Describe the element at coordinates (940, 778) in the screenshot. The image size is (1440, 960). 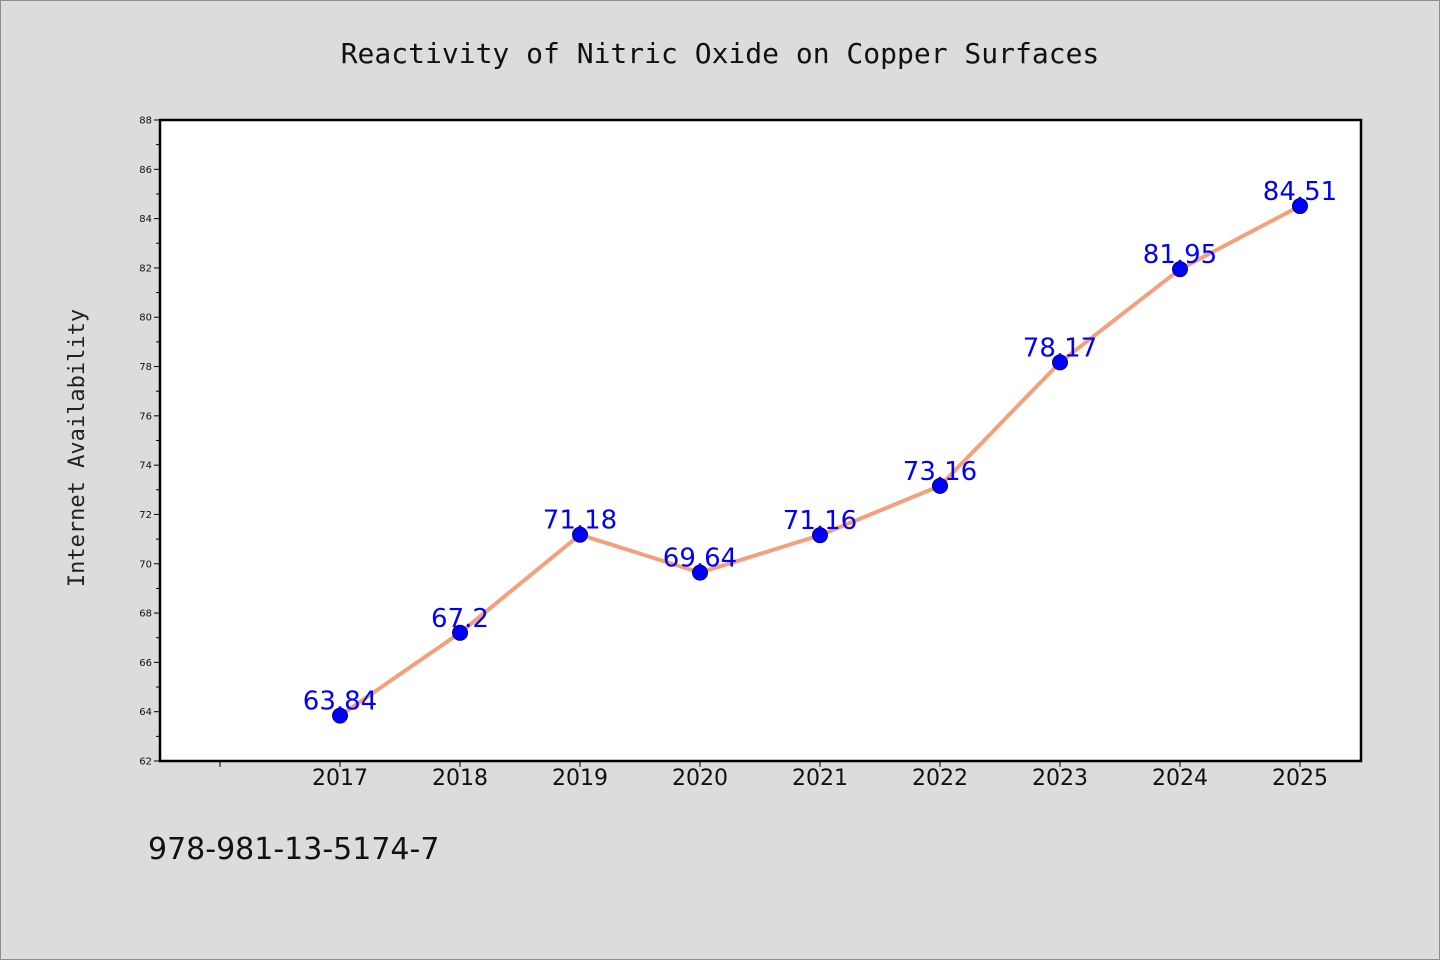
I see `x-tick-label: 2022` at that location.